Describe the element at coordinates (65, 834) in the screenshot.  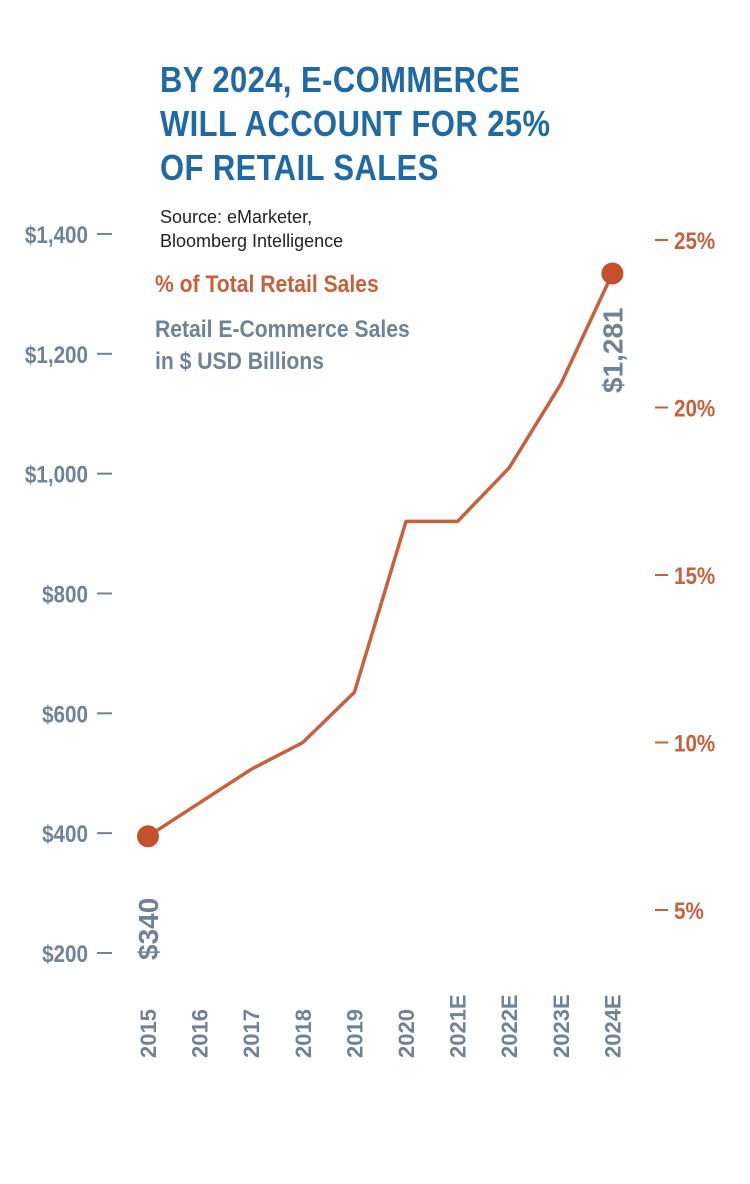
I see `left-axis-tick-label: $400` at that location.